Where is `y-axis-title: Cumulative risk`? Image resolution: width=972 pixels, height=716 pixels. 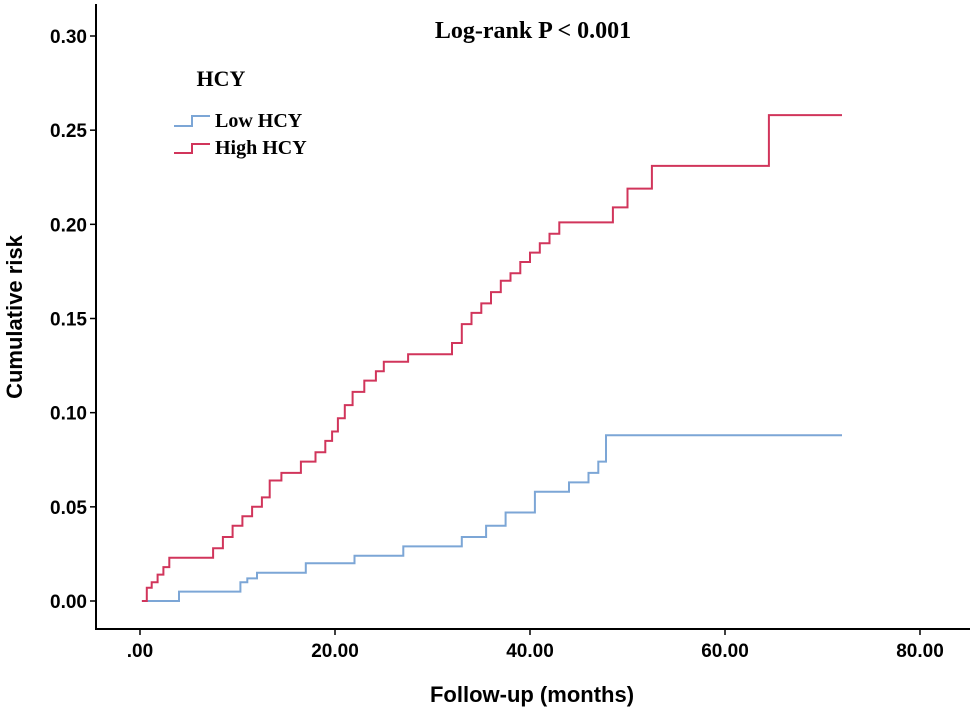
y-axis-title: Cumulative risk is located at coordinates (14, 316).